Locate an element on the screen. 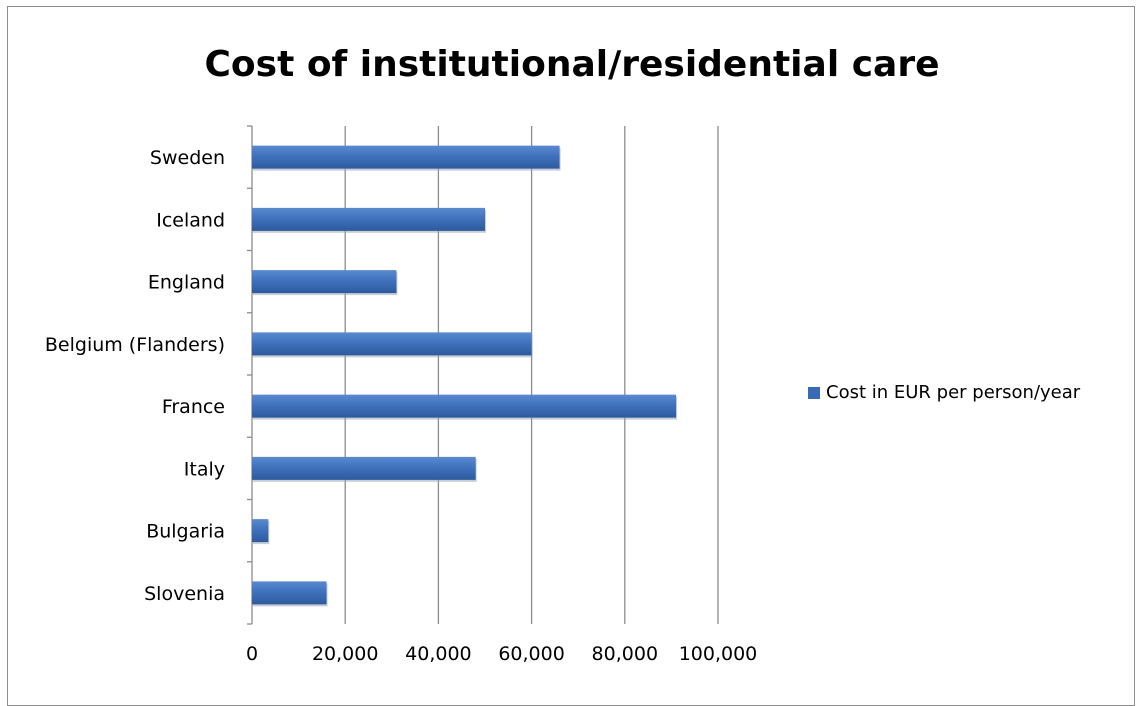  x-tick-label: 0 is located at coordinates (252, 654).